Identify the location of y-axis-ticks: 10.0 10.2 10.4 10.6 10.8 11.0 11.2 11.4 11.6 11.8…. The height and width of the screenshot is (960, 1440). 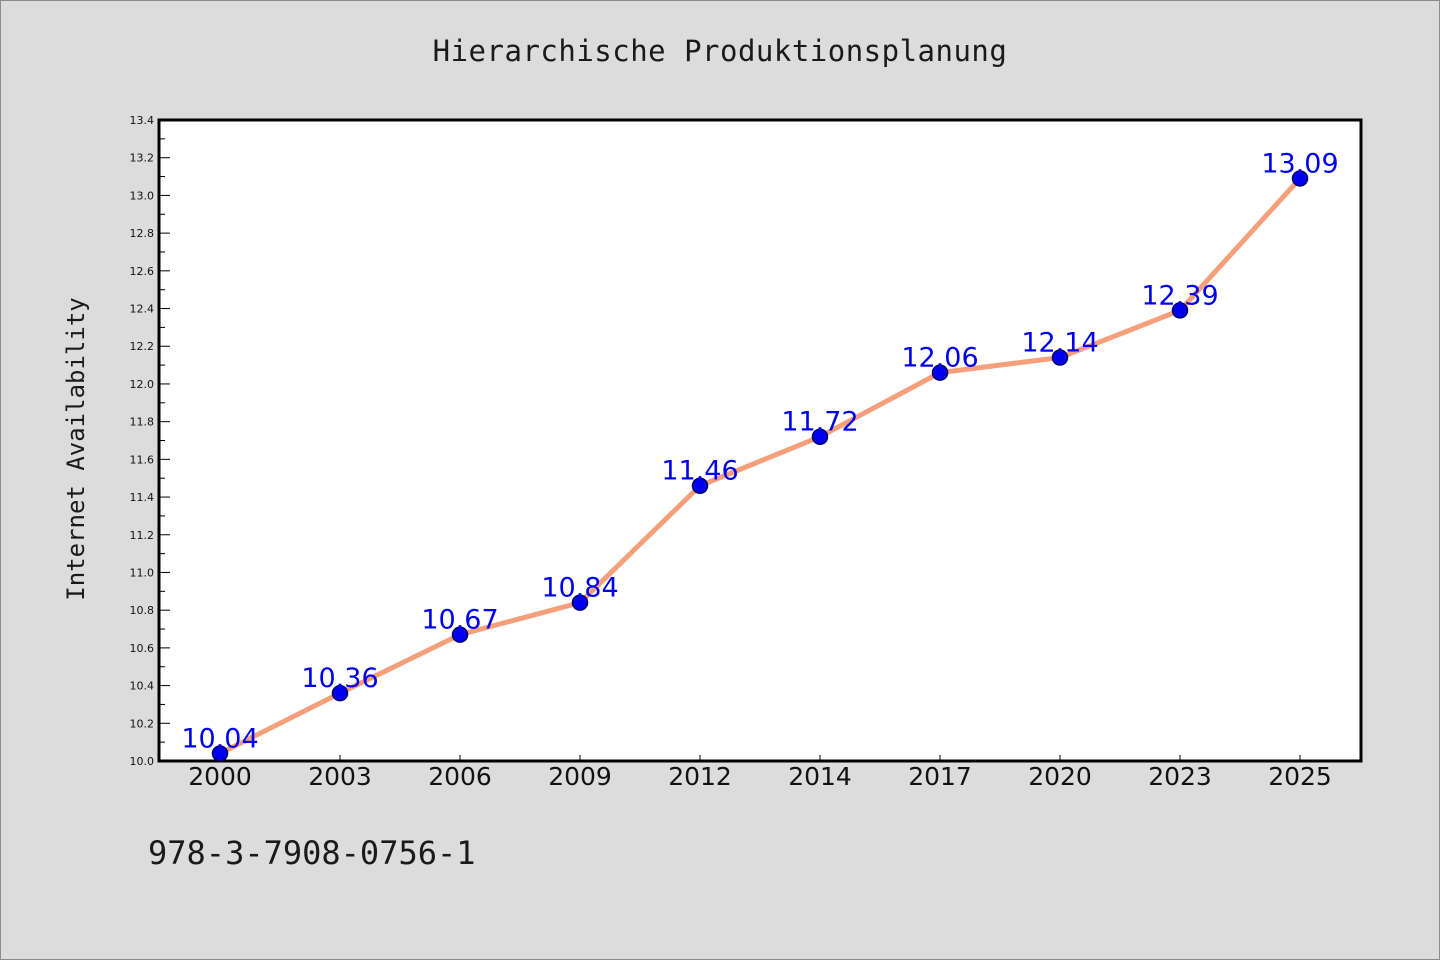
(150, 441).